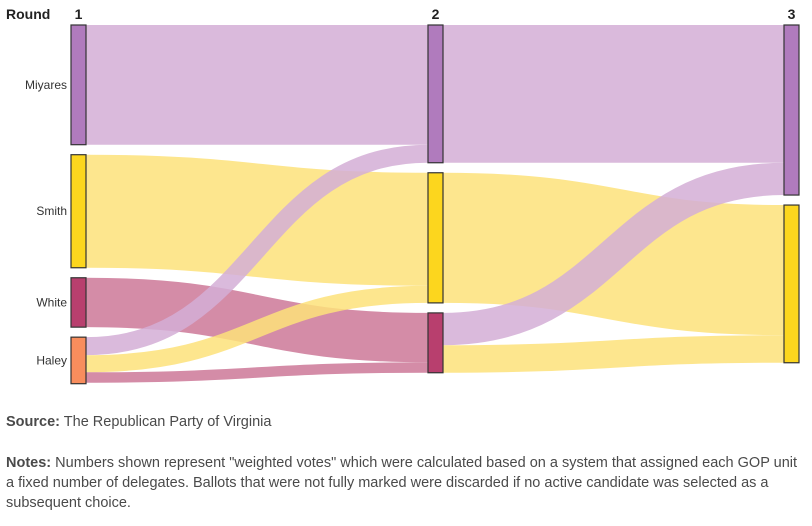 The width and height of the screenshot is (812, 526). Describe the element at coordinates (166, 422) in the screenshot. I see `source-text: The Republican Party of Virginia` at that location.